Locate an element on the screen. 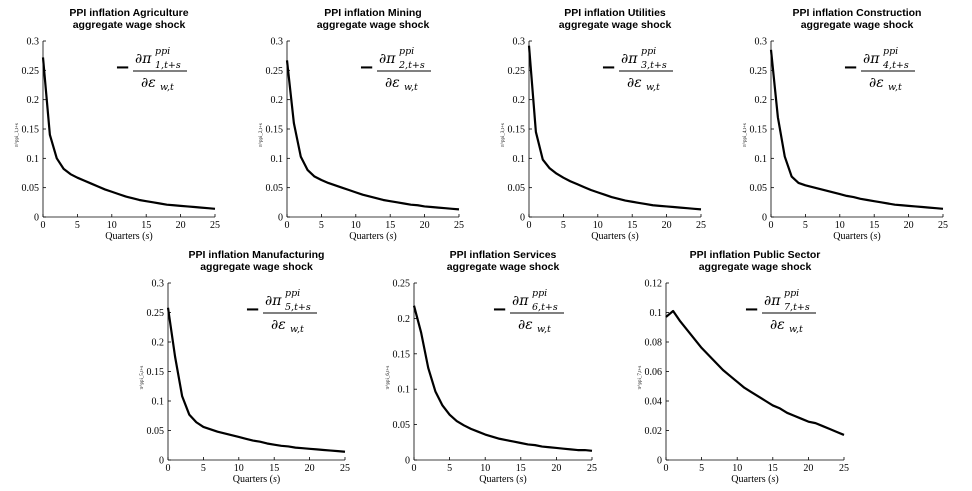 Image resolution: width=972 pixels, height=491 pixels. y-axis-label: π^ppi_4,t+s is located at coordinates (745, 135).